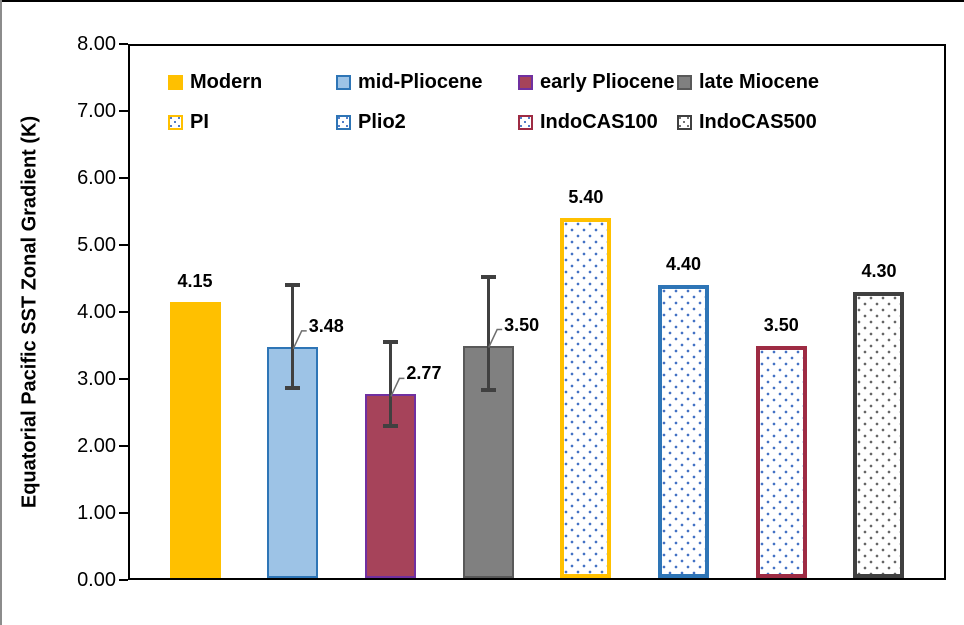  I want to click on y-tick-label: 7.00, so click(96, 111).